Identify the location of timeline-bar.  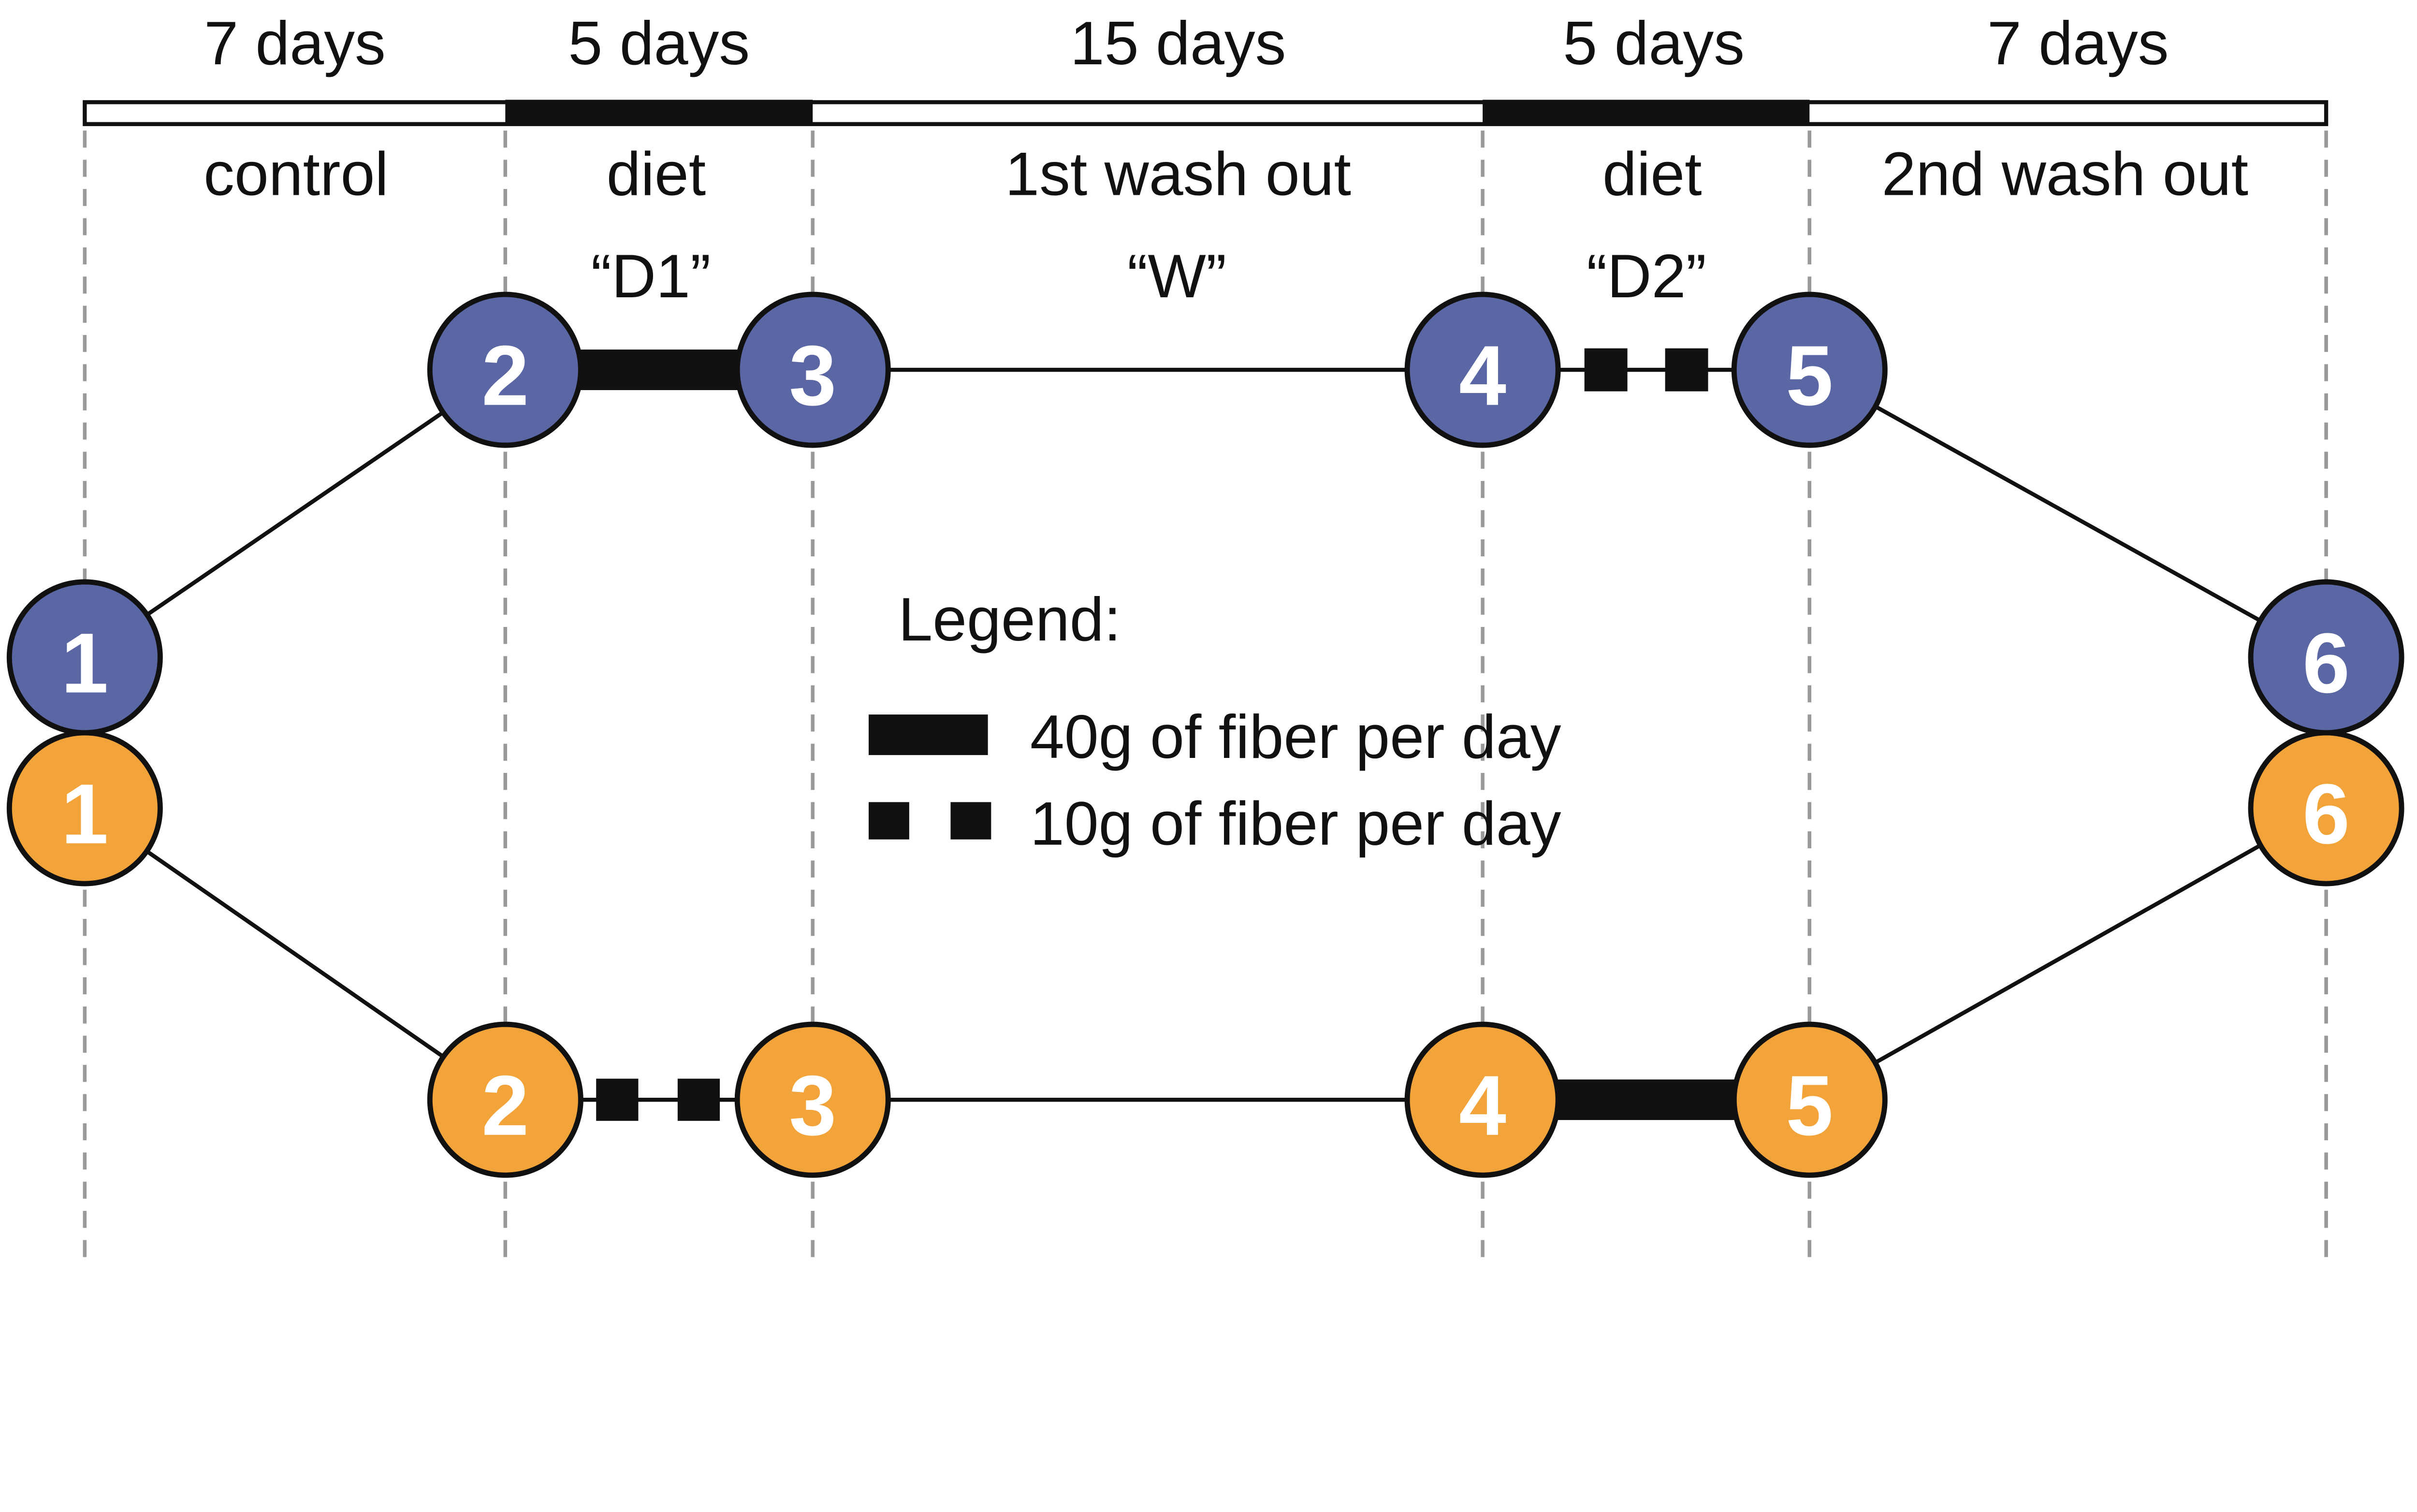
(1206, 113).